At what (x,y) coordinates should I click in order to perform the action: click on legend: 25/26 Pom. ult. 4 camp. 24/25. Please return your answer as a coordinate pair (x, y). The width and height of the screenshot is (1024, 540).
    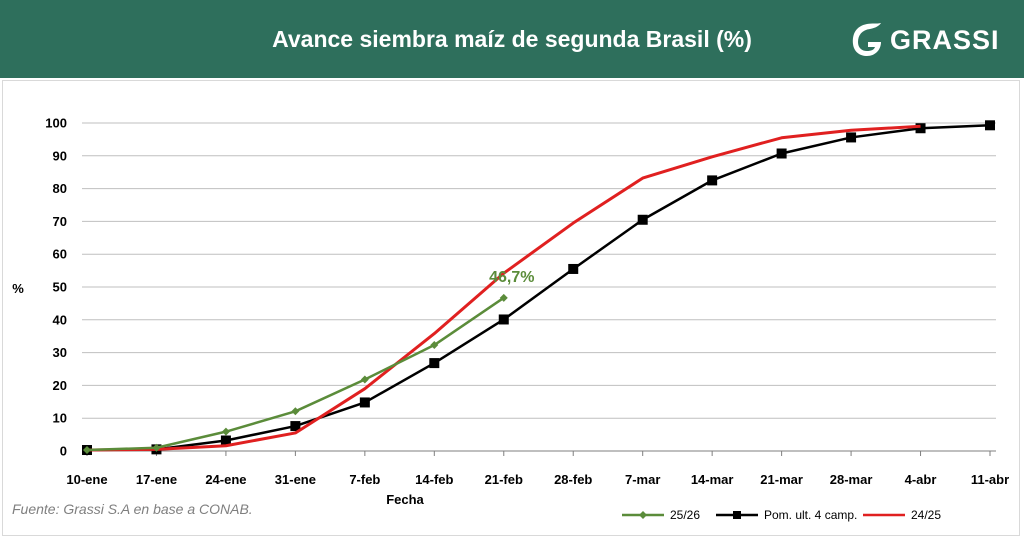
    Looking at the image, I should click on (781, 515).